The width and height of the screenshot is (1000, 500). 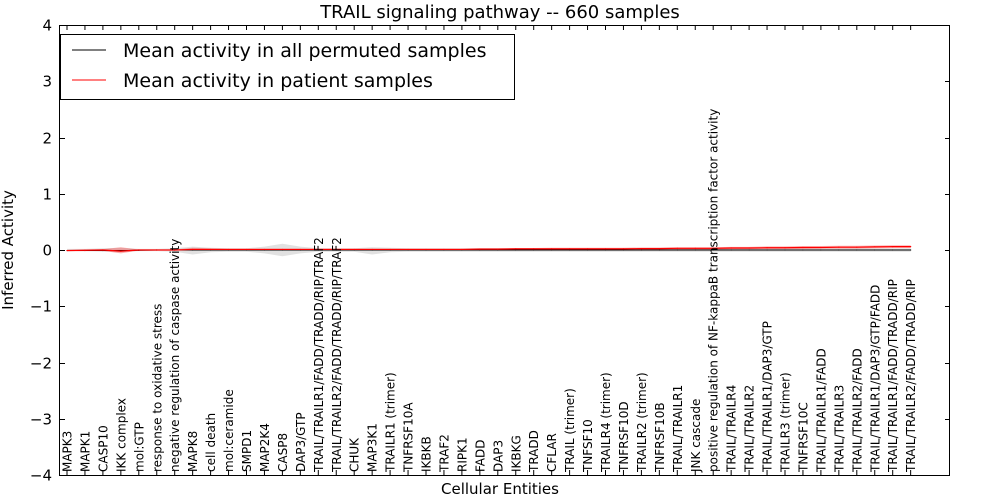 What do you see at coordinates (678, 429) in the screenshot?
I see `x-tick-label: TRAIL/TRAILR1` at bounding box center [678, 429].